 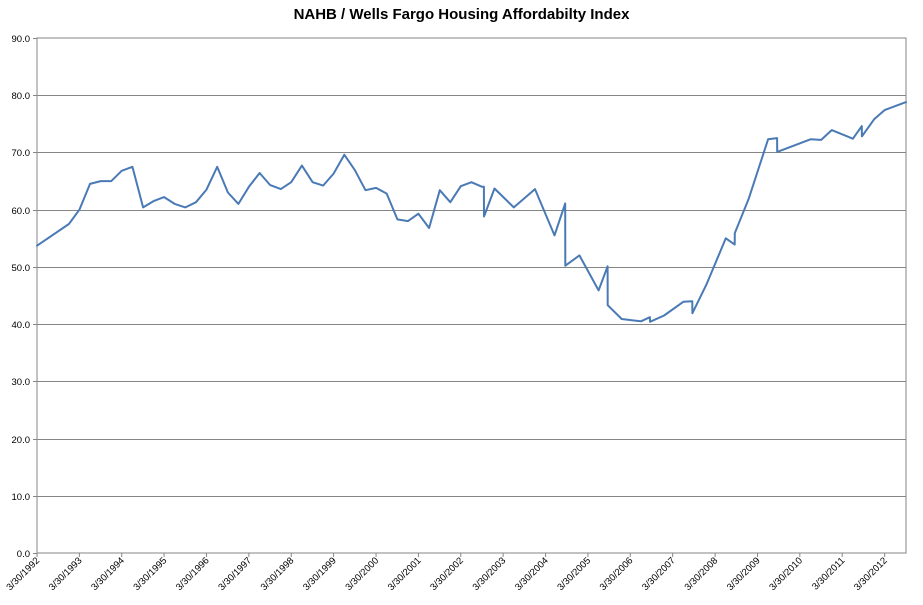 What do you see at coordinates (235, 574) in the screenshot?
I see `x-tick-label: 3/30/1997` at bounding box center [235, 574].